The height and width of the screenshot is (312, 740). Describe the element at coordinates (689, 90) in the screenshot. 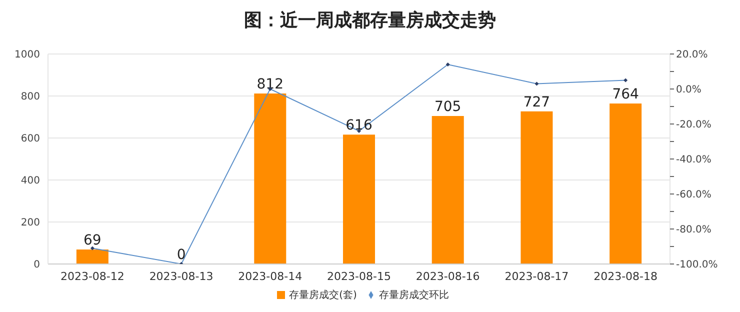

I see `y2-tick-label: 0.0%` at that location.